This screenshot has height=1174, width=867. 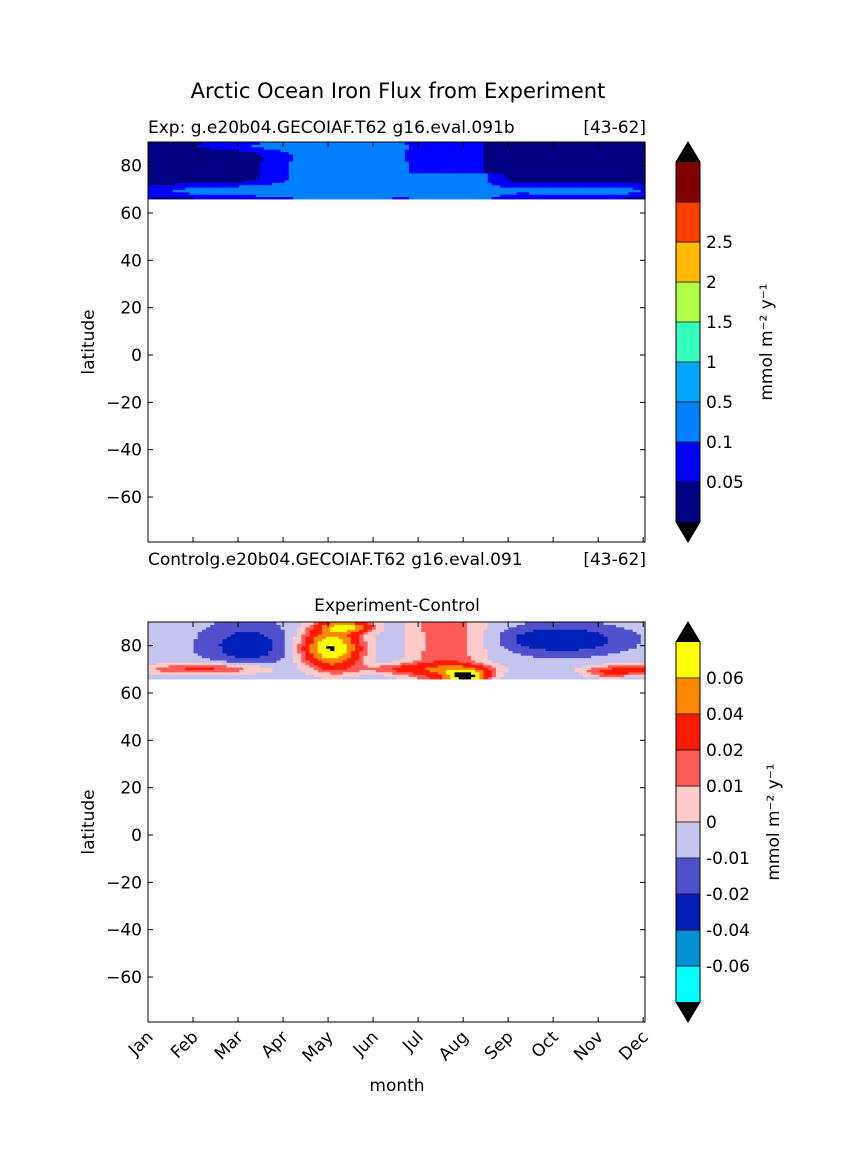 I want to click on colorbar-band, so click(x=688, y=462).